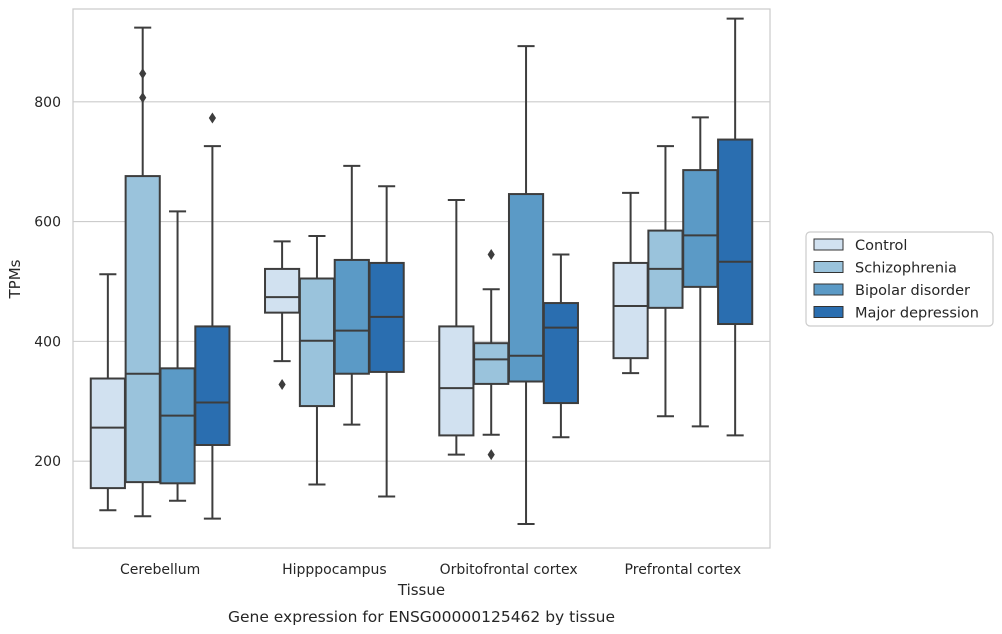  I want to click on y-tick-label: 200, so click(47, 462).